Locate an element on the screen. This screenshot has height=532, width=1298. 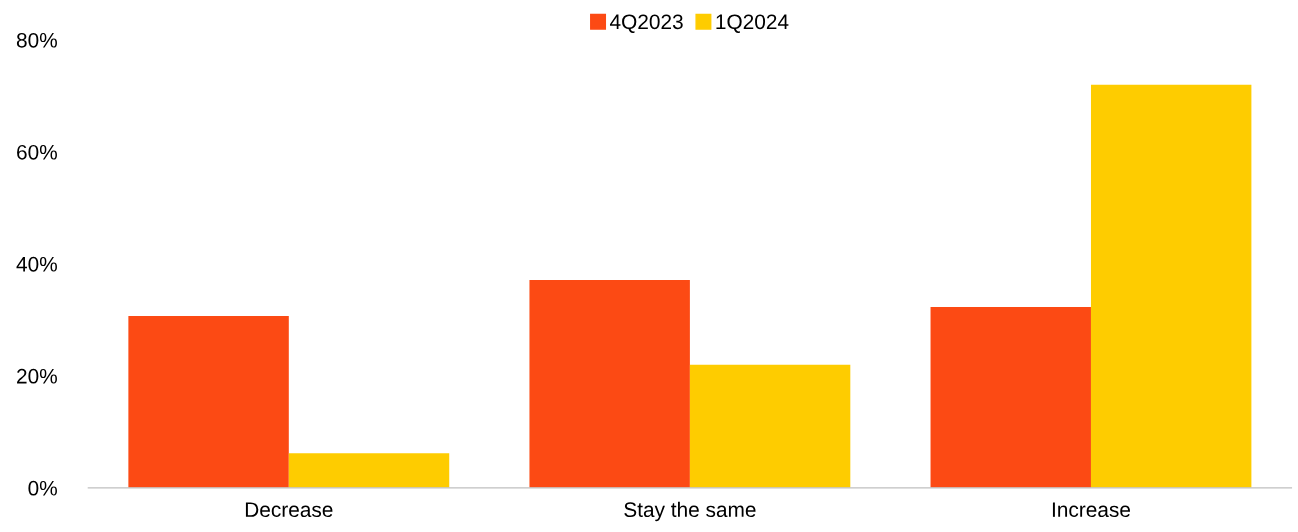
x-tick-label: Stay the same is located at coordinates (690, 511).